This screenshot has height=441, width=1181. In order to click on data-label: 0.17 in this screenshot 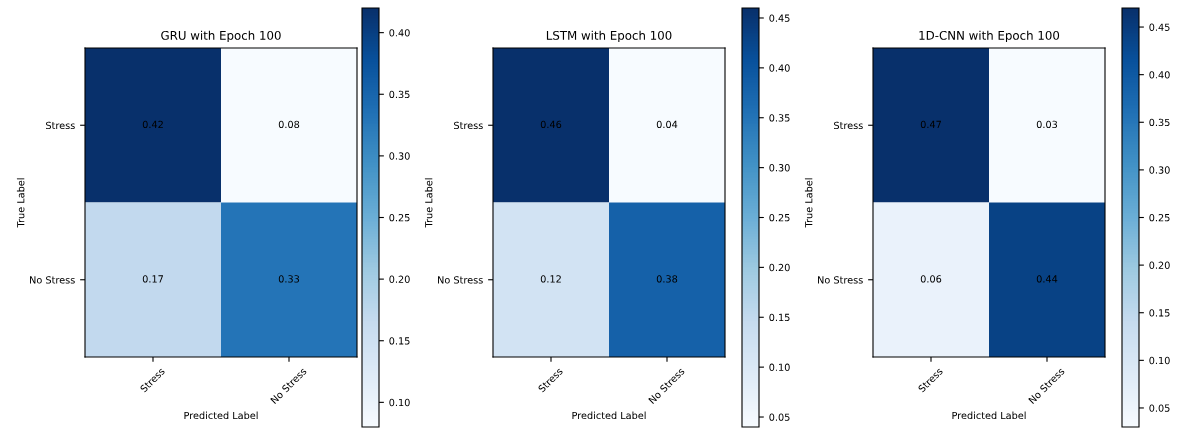, I will do `click(152, 279)`.